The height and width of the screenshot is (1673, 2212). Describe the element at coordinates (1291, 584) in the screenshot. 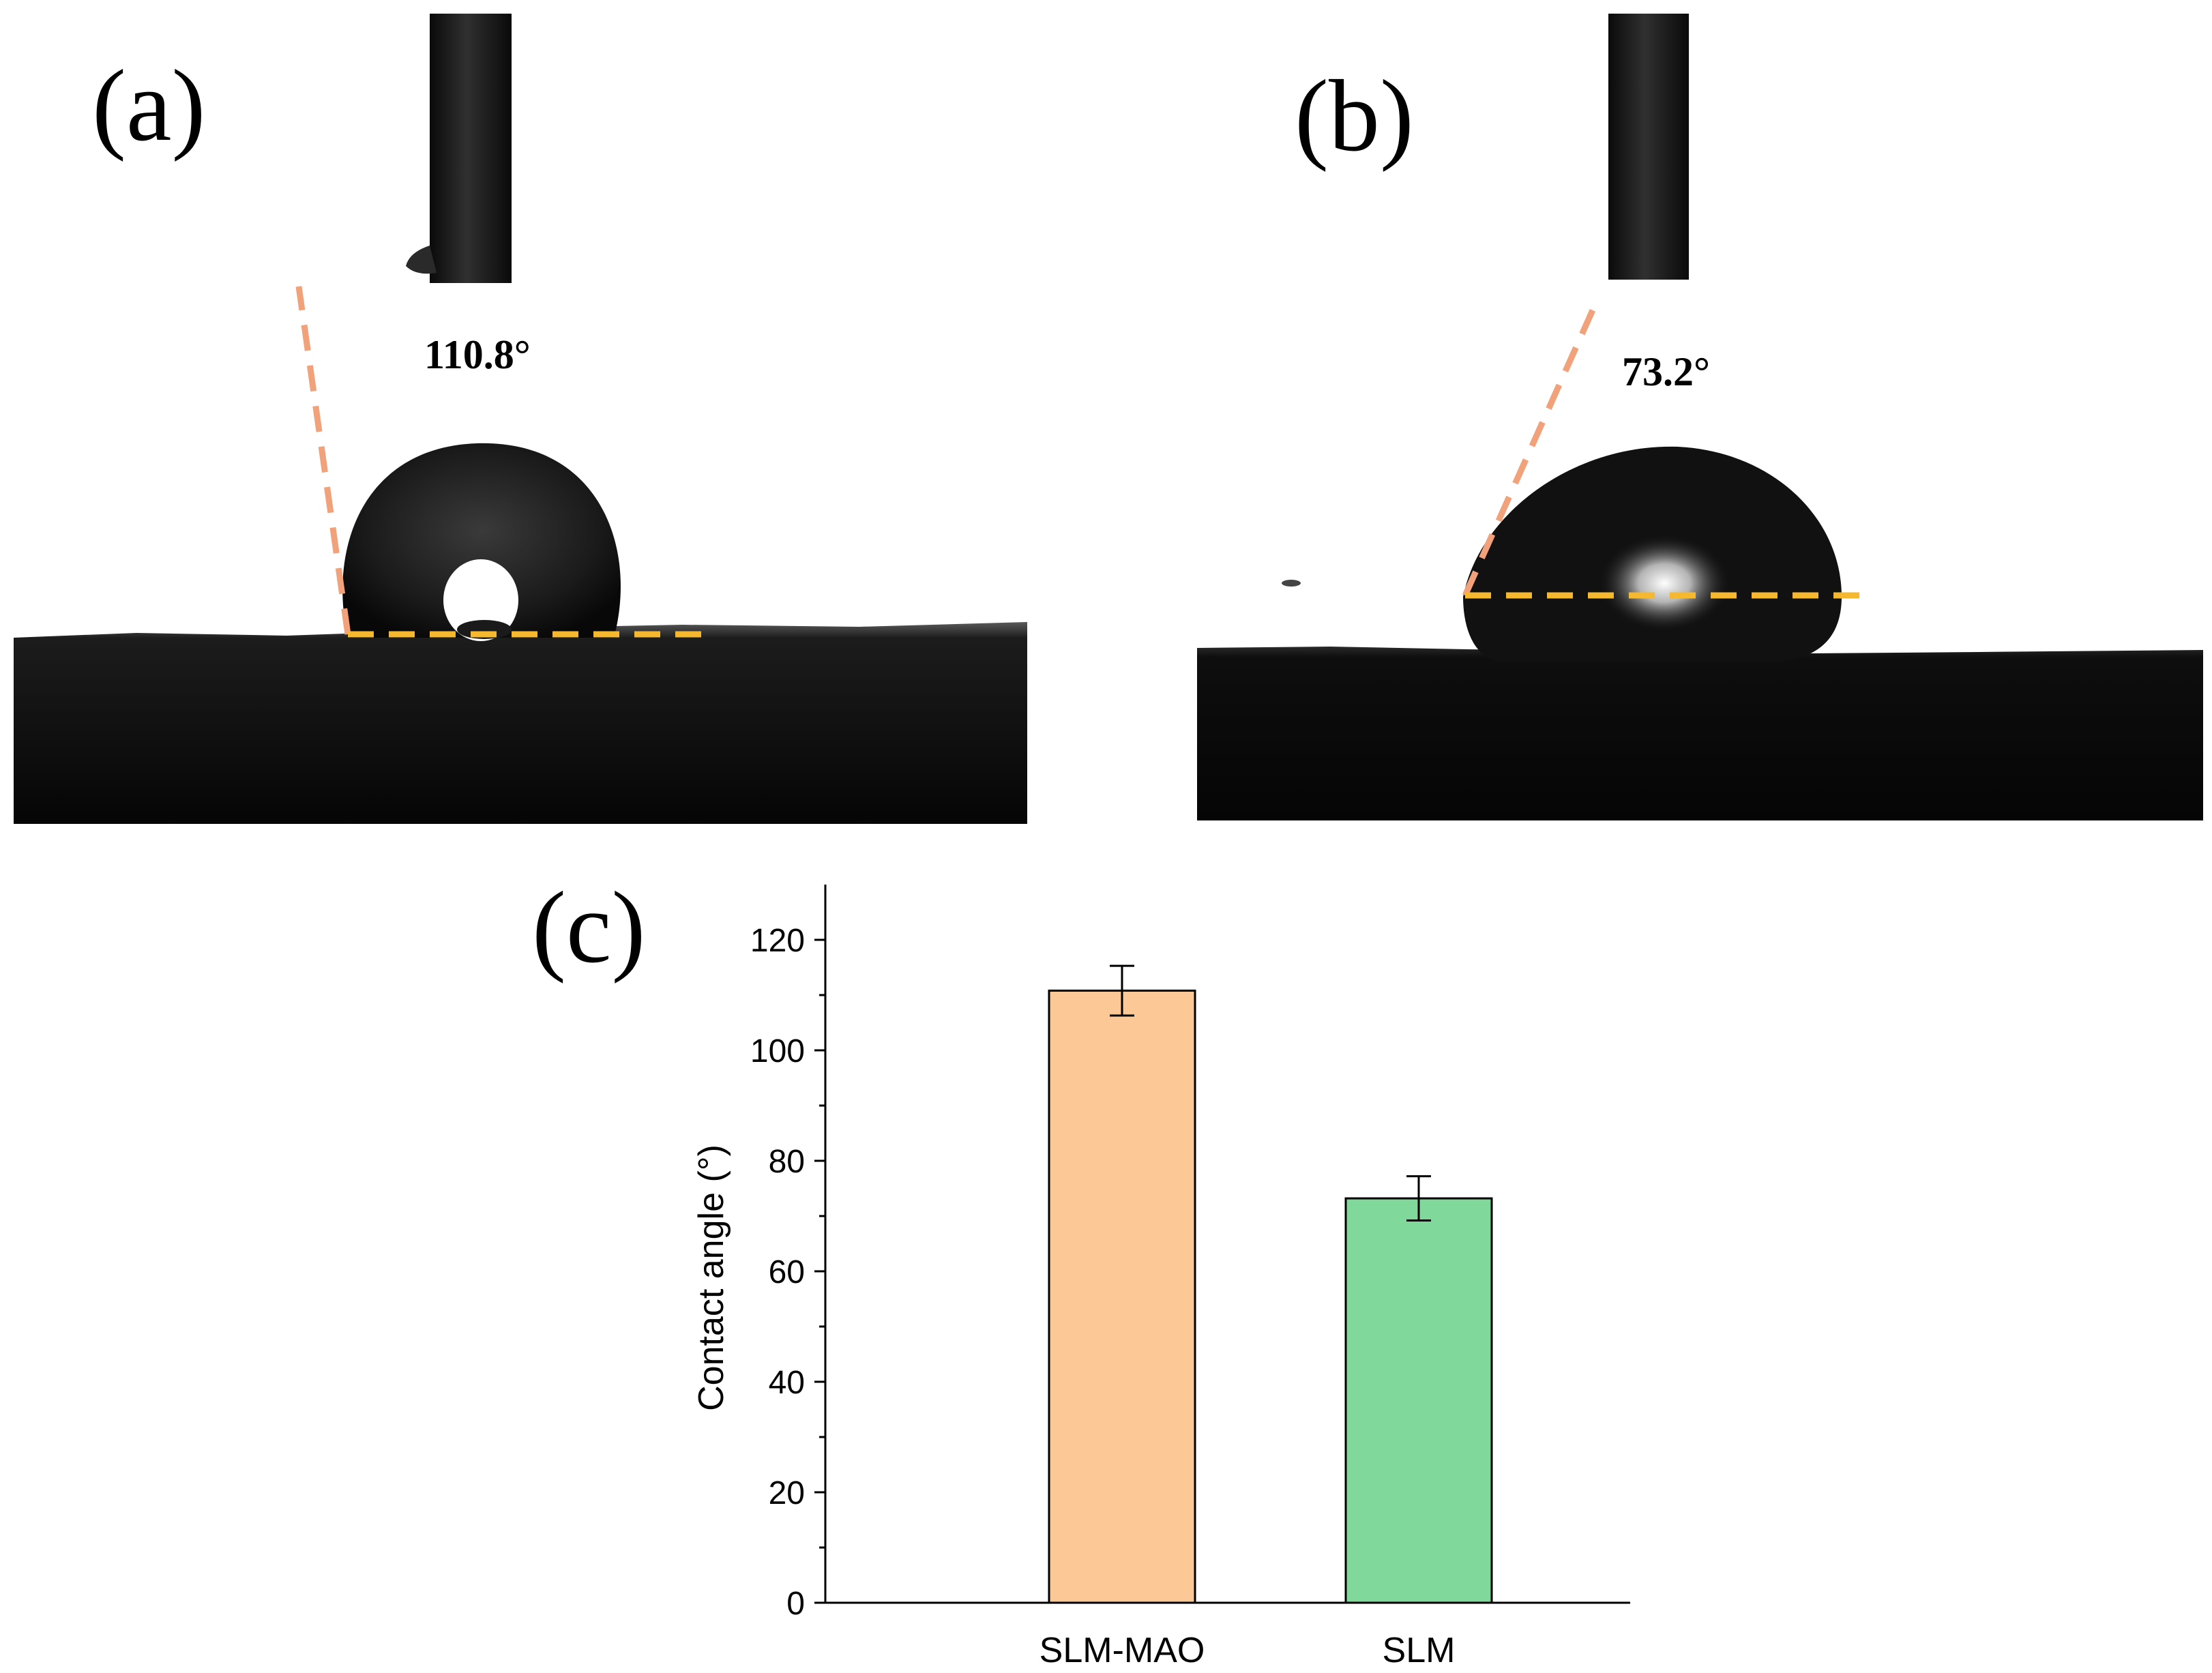

I see `panel-b-speck` at that location.